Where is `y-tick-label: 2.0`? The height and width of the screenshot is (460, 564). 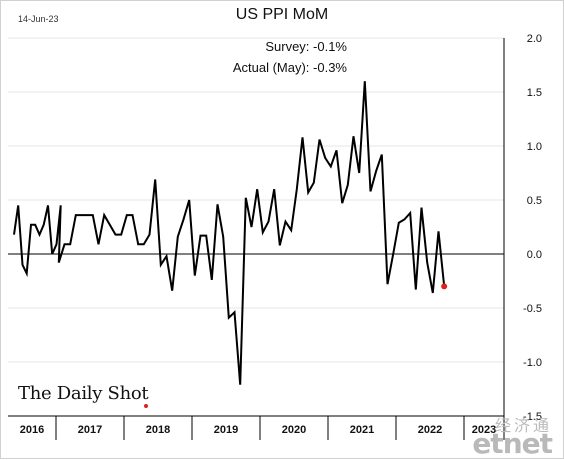 y-tick-label: 2.0 is located at coordinates (534, 39).